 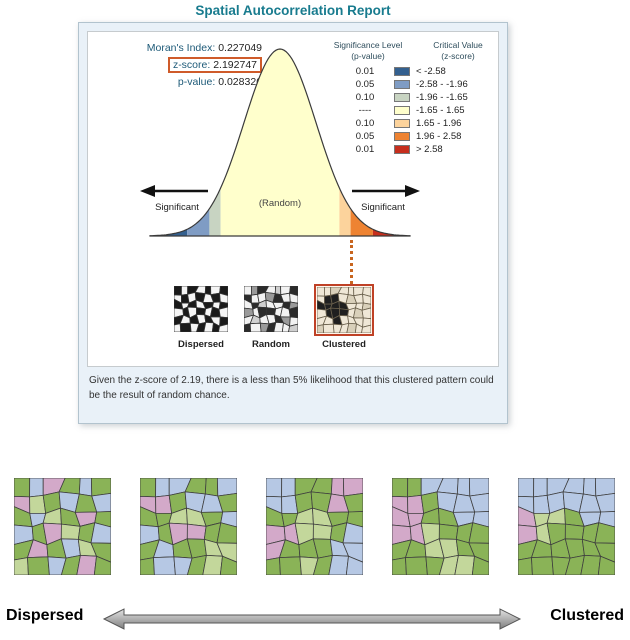 What do you see at coordinates (413, 110) in the screenshot?
I see `legend-row: ---- -1.65 - 1.65` at bounding box center [413, 110].